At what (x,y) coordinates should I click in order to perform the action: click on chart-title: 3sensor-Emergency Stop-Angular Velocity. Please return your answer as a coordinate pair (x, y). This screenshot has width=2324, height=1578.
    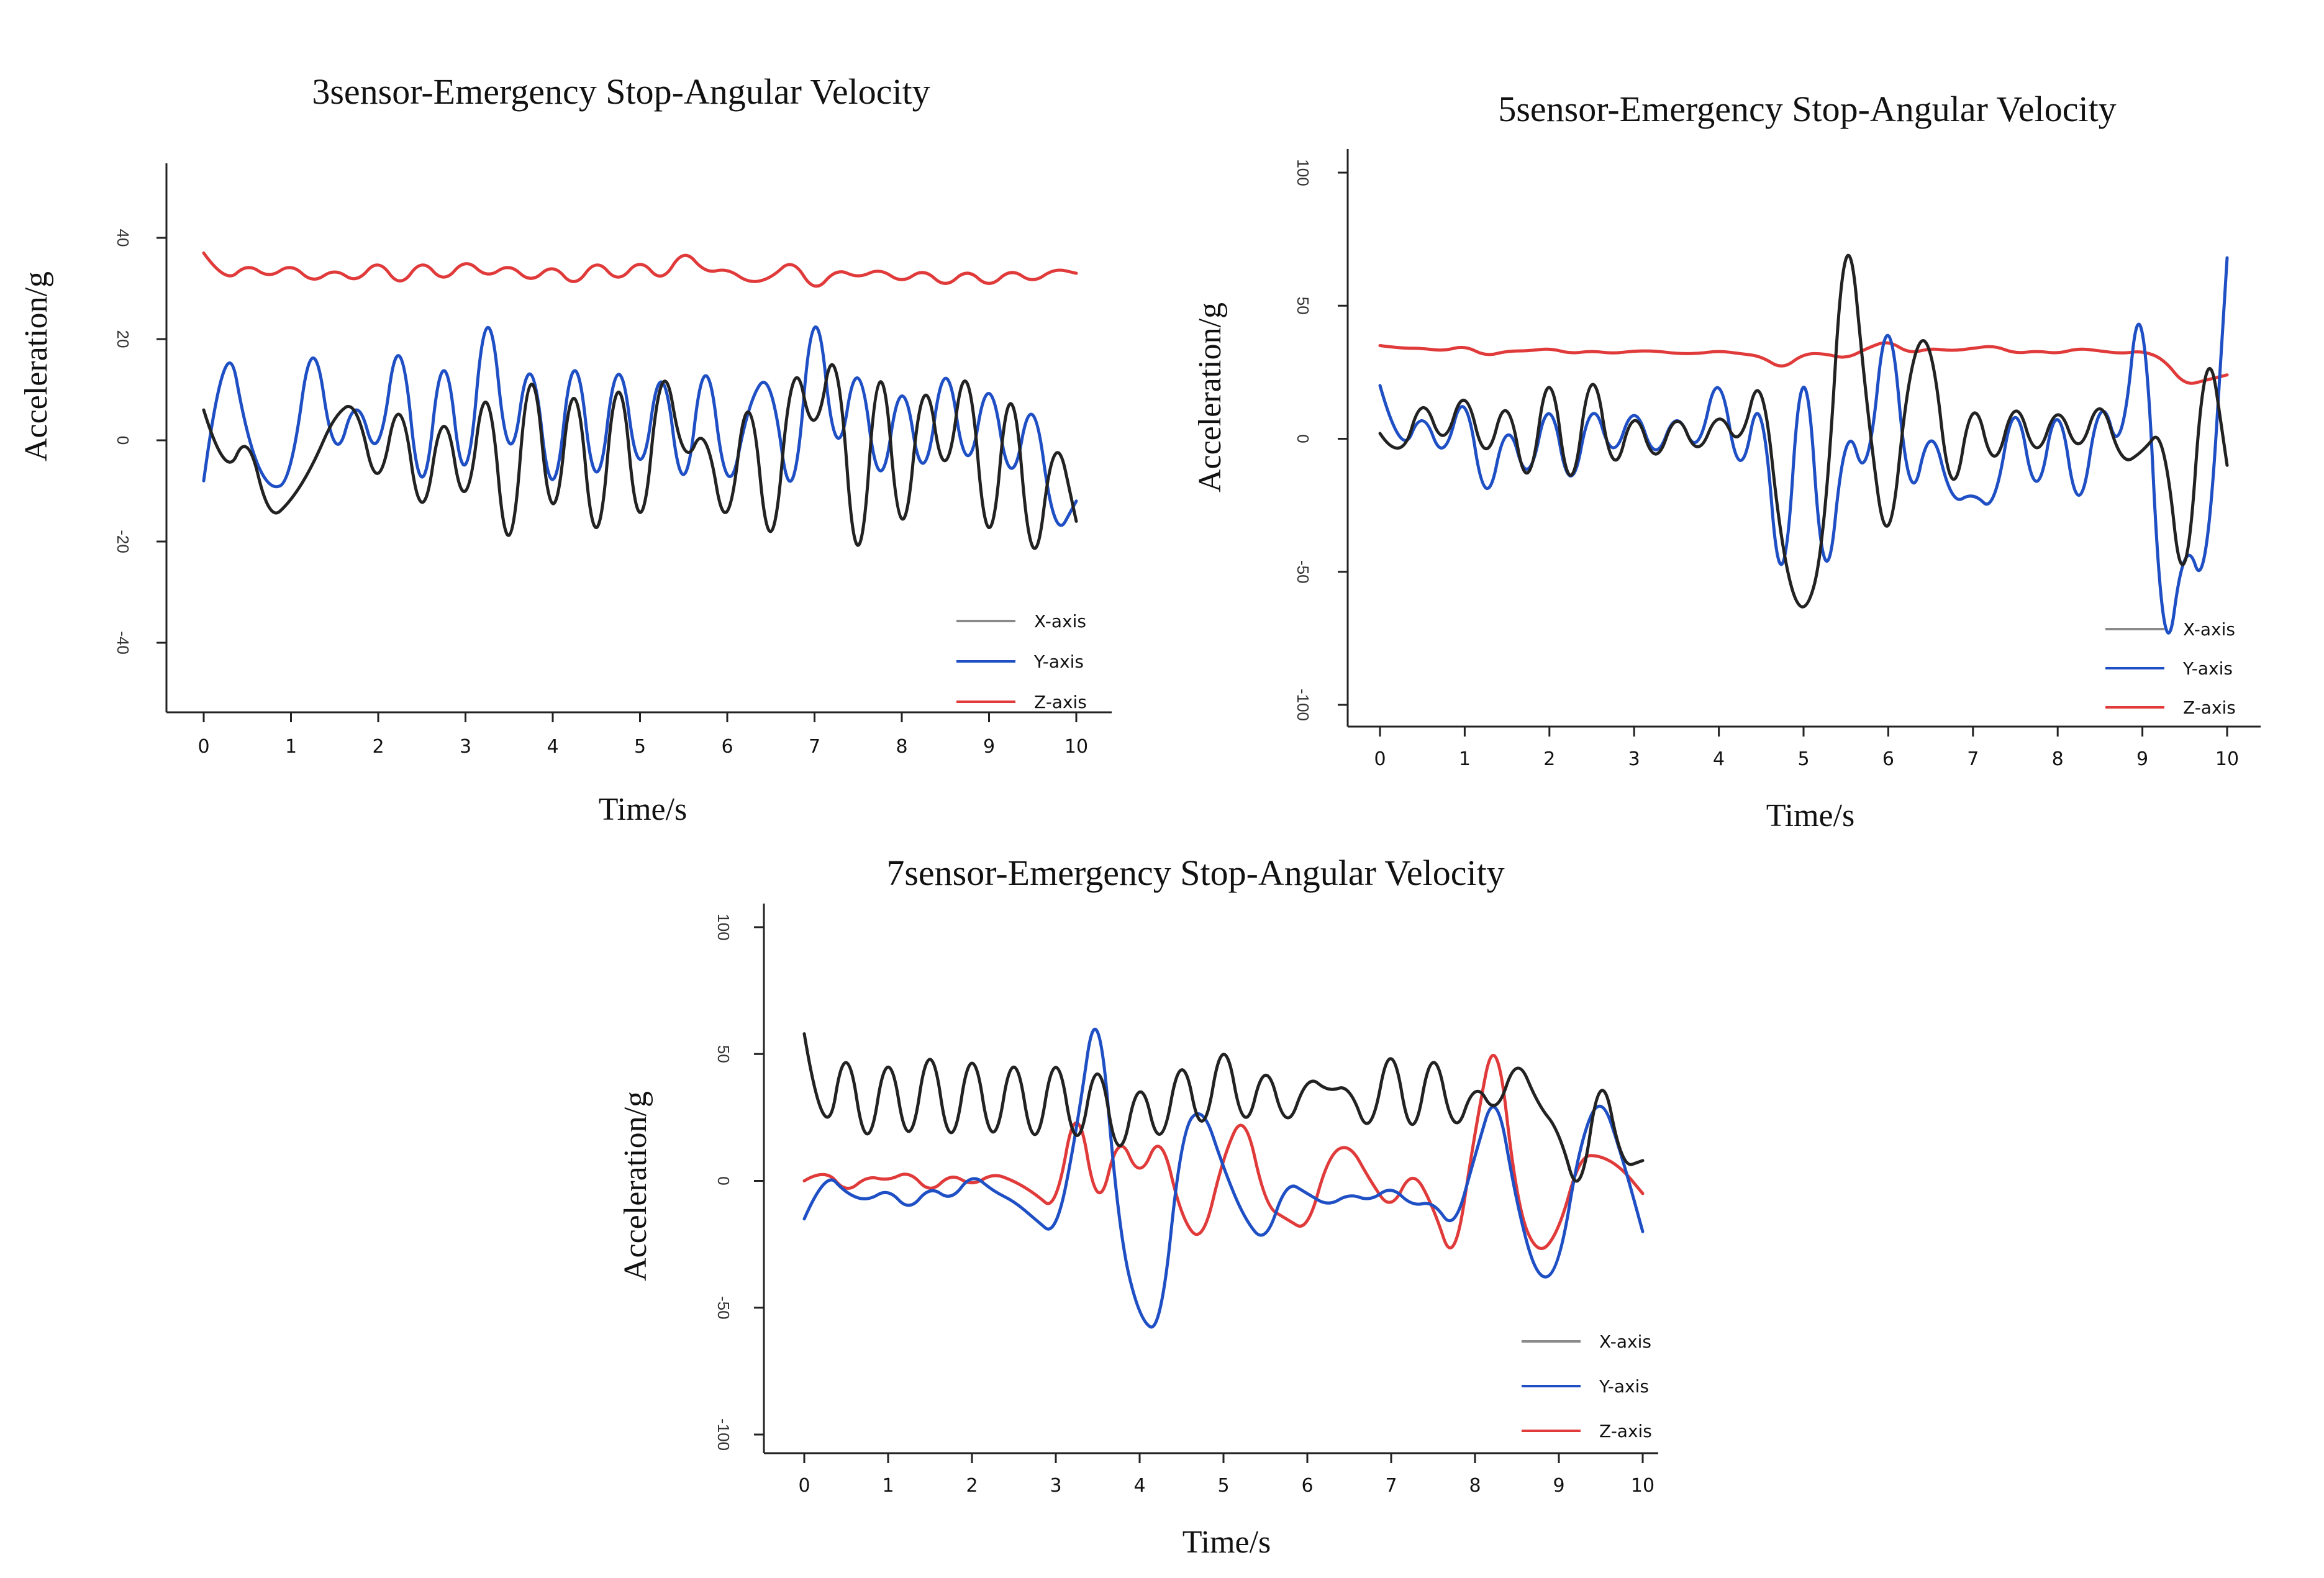
    Looking at the image, I should click on (621, 91).